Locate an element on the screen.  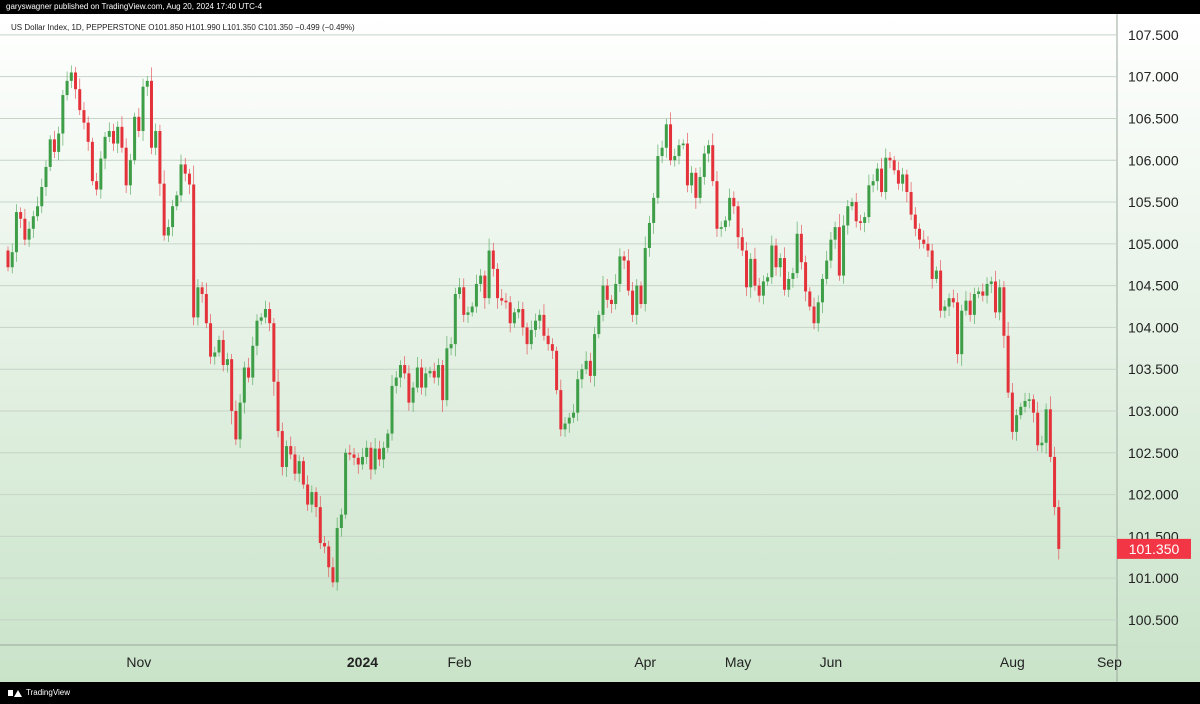
y-tick-label: 102.000 is located at coordinates (1153, 495).